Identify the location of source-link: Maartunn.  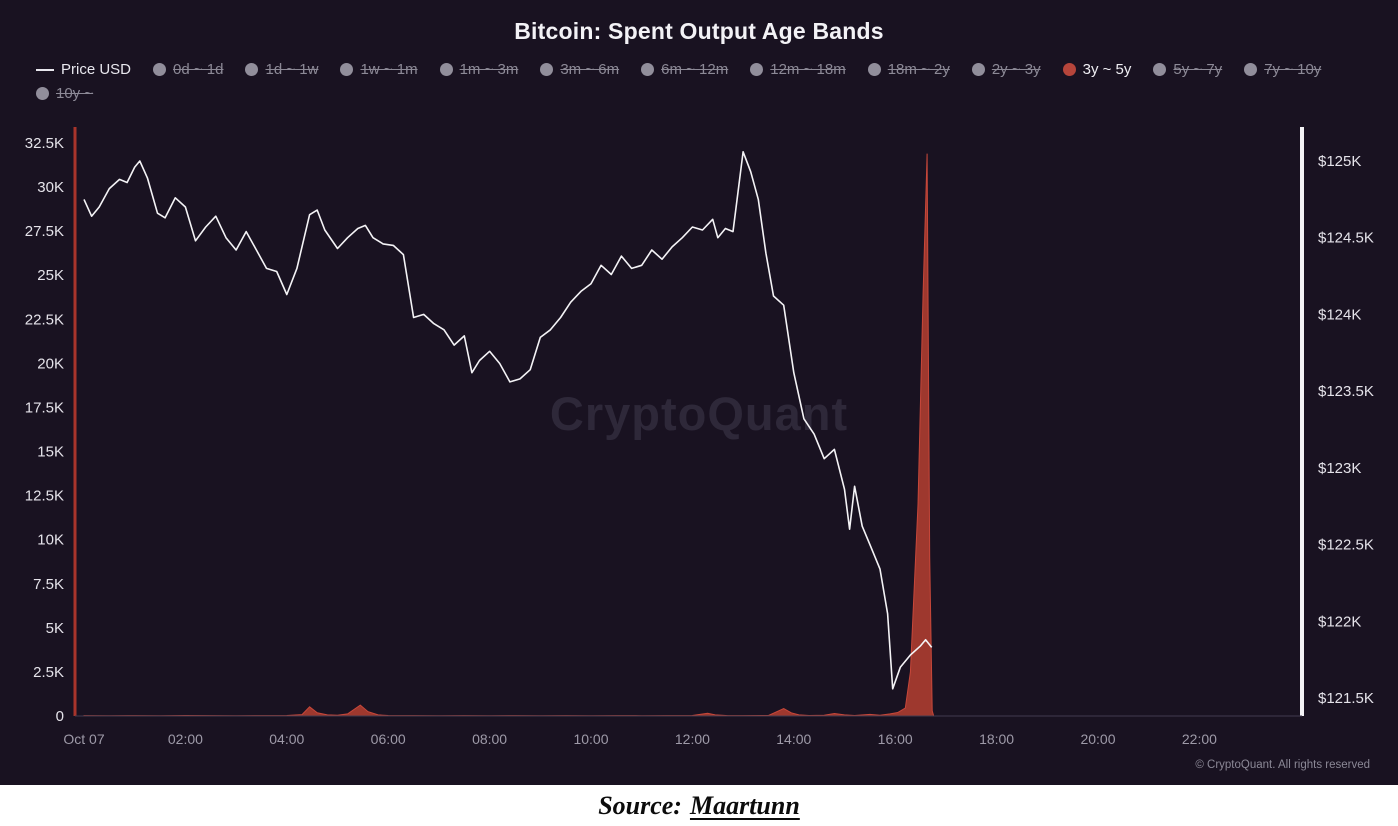
(744, 805).